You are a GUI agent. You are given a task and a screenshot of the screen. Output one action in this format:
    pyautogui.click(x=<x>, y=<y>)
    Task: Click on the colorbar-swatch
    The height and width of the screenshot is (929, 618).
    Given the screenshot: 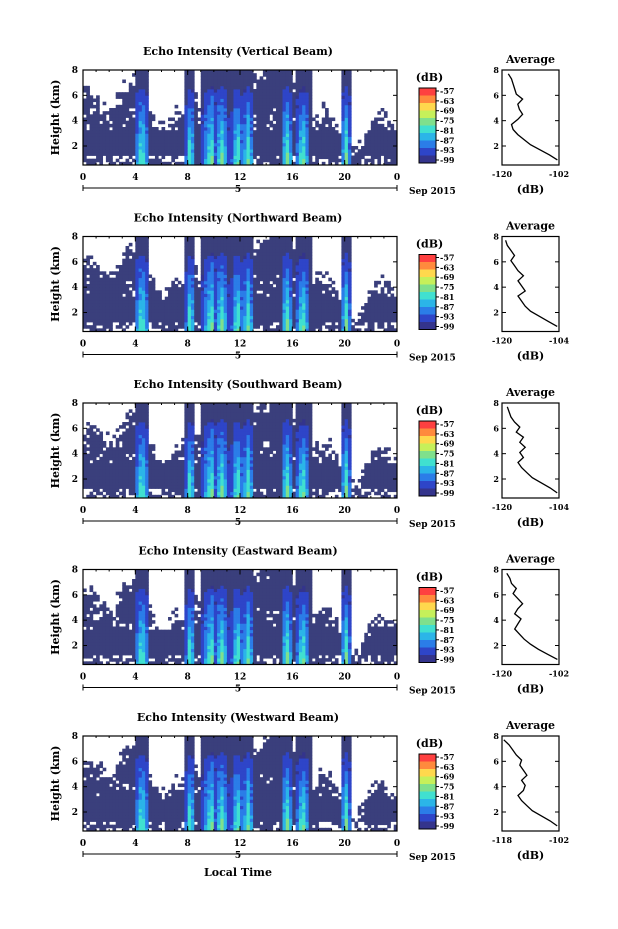 What is the action you would take?
    pyautogui.click(x=427, y=107)
    